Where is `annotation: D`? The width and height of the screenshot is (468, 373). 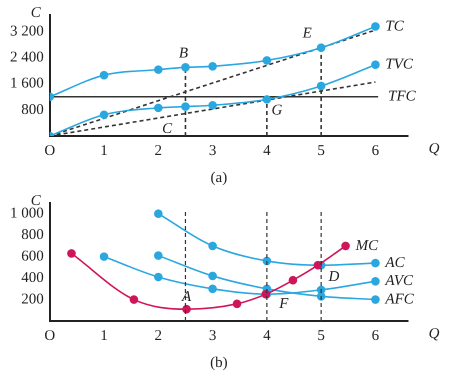 annotation: D is located at coordinates (333, 277).